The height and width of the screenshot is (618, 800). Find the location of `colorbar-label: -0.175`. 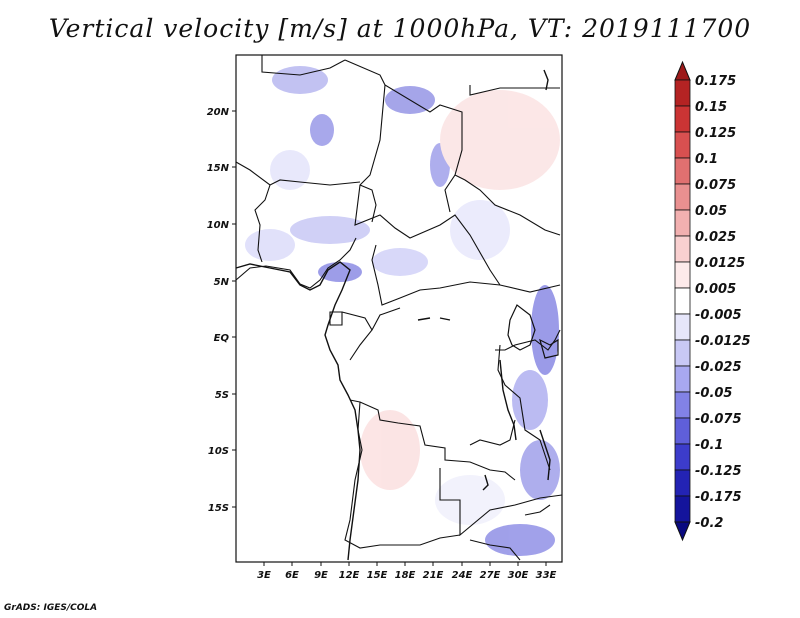

colorbar-label: -0.175 is located at coordinates (718, 497).